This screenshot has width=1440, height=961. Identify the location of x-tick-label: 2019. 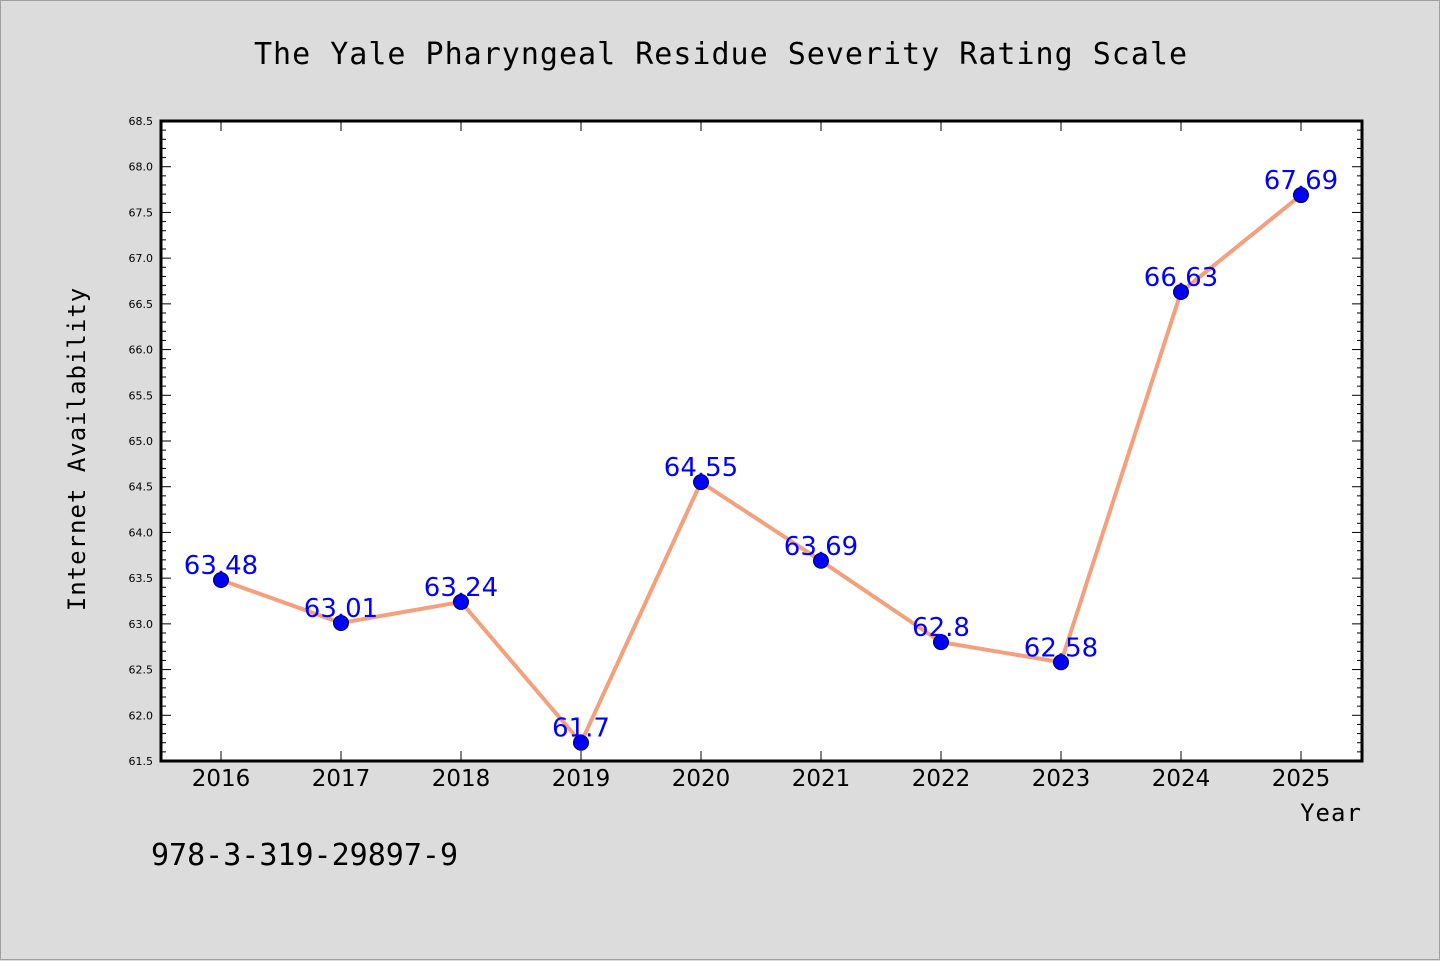
(581, 779).